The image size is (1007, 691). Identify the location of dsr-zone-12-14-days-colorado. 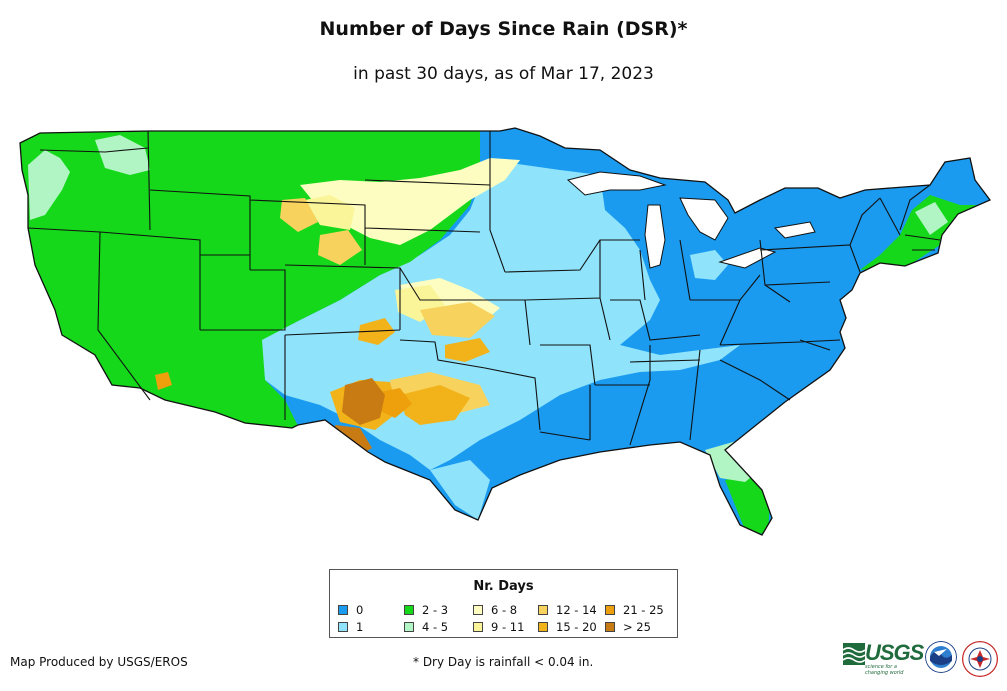
(340, 247).